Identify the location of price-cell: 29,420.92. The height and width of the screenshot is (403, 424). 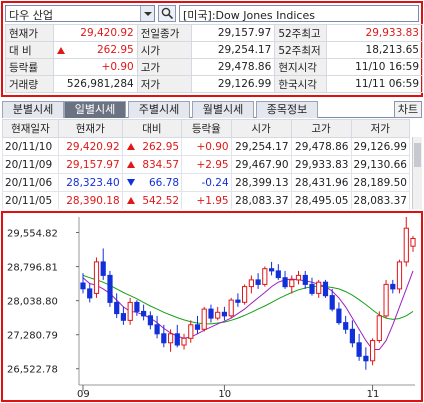
(90, 146).